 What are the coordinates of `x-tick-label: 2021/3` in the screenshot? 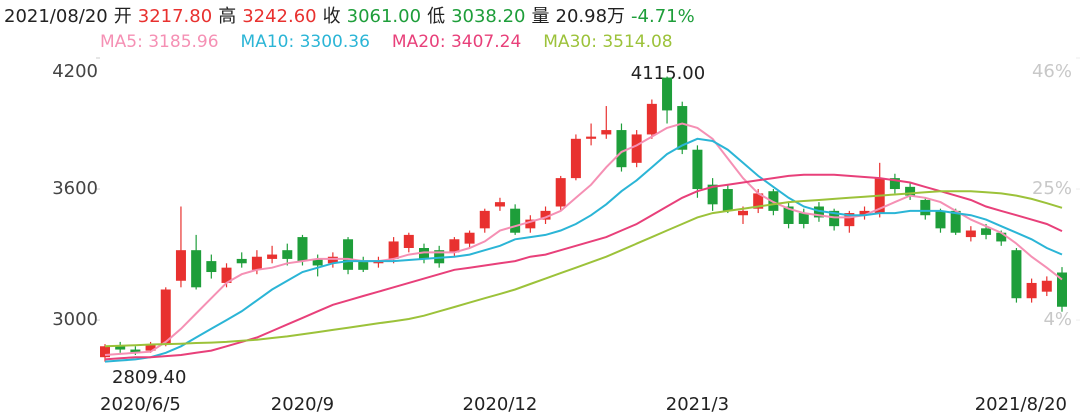 It's located at (697, 404).